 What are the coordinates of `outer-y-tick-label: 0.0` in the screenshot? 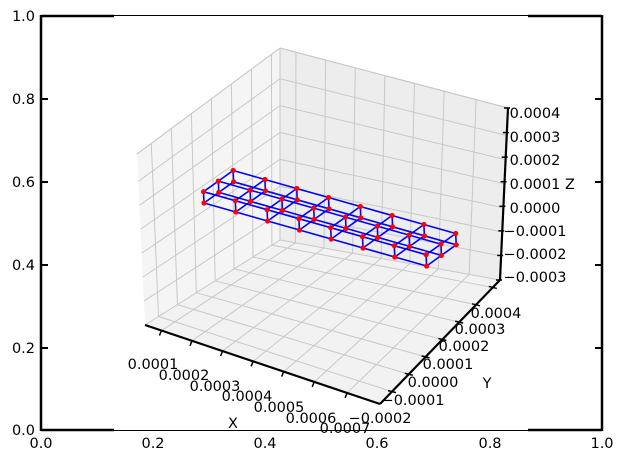 It's located at (23, 431).